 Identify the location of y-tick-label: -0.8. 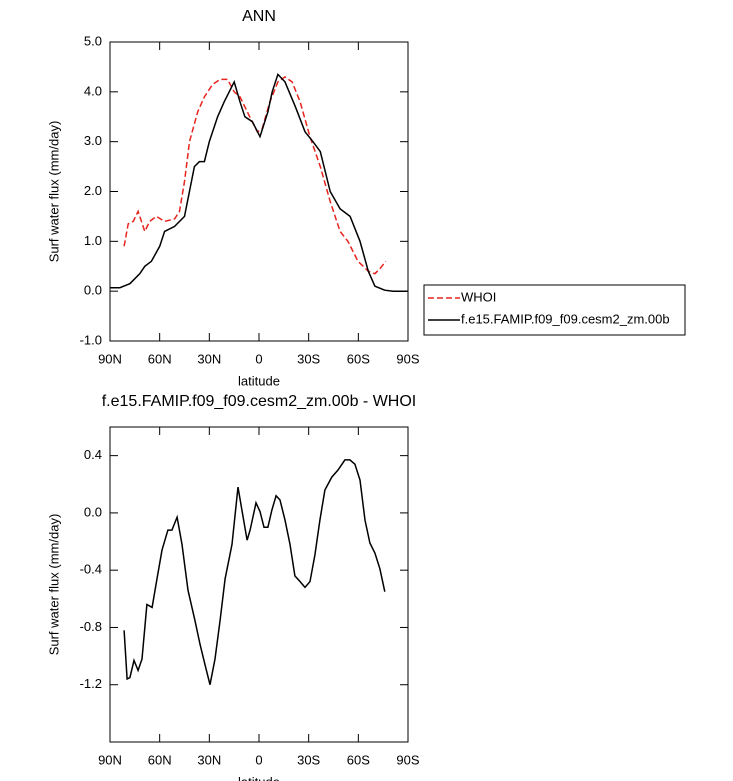
(91, 626).